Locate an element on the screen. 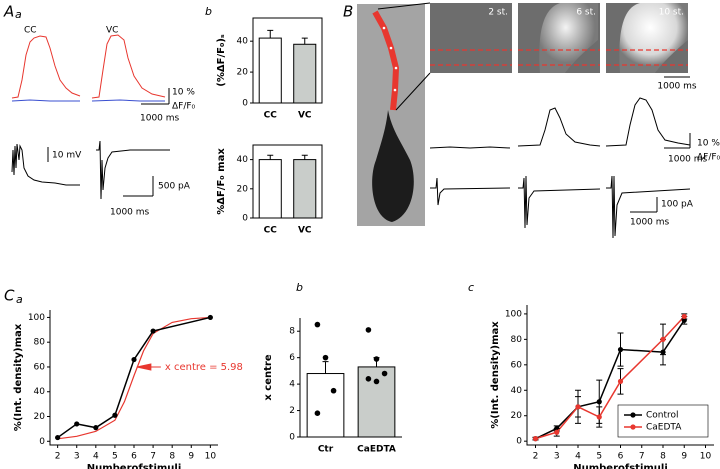  trace-label: VC is located at coordinates (112, 31).